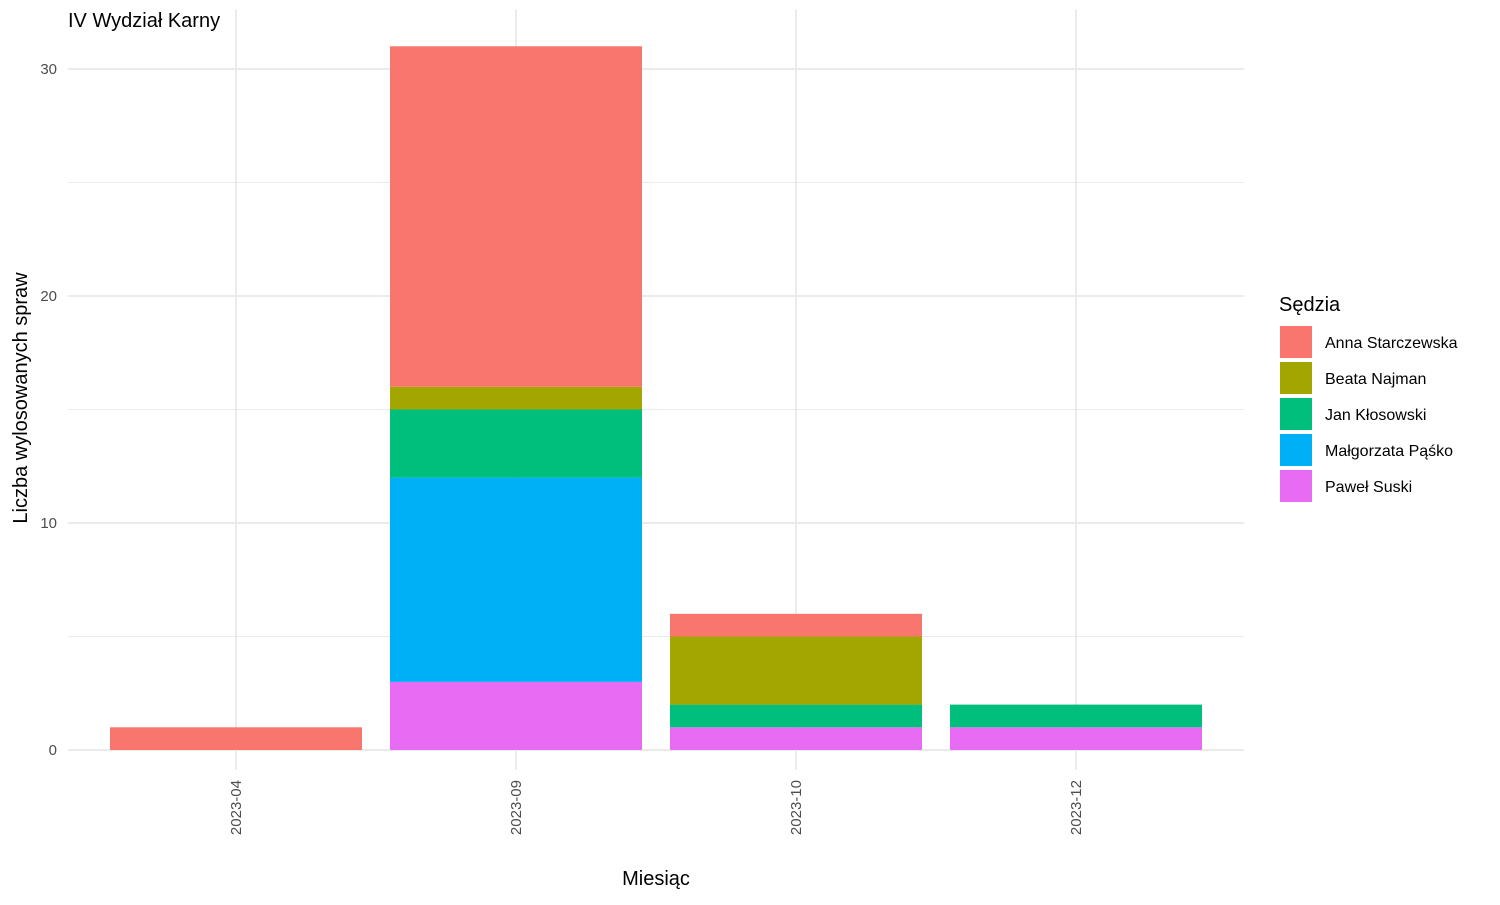 Image resolution: width=1500 pixels, height=905 pixels. I want to click on y-tick-label: 20, so click(48, 296).